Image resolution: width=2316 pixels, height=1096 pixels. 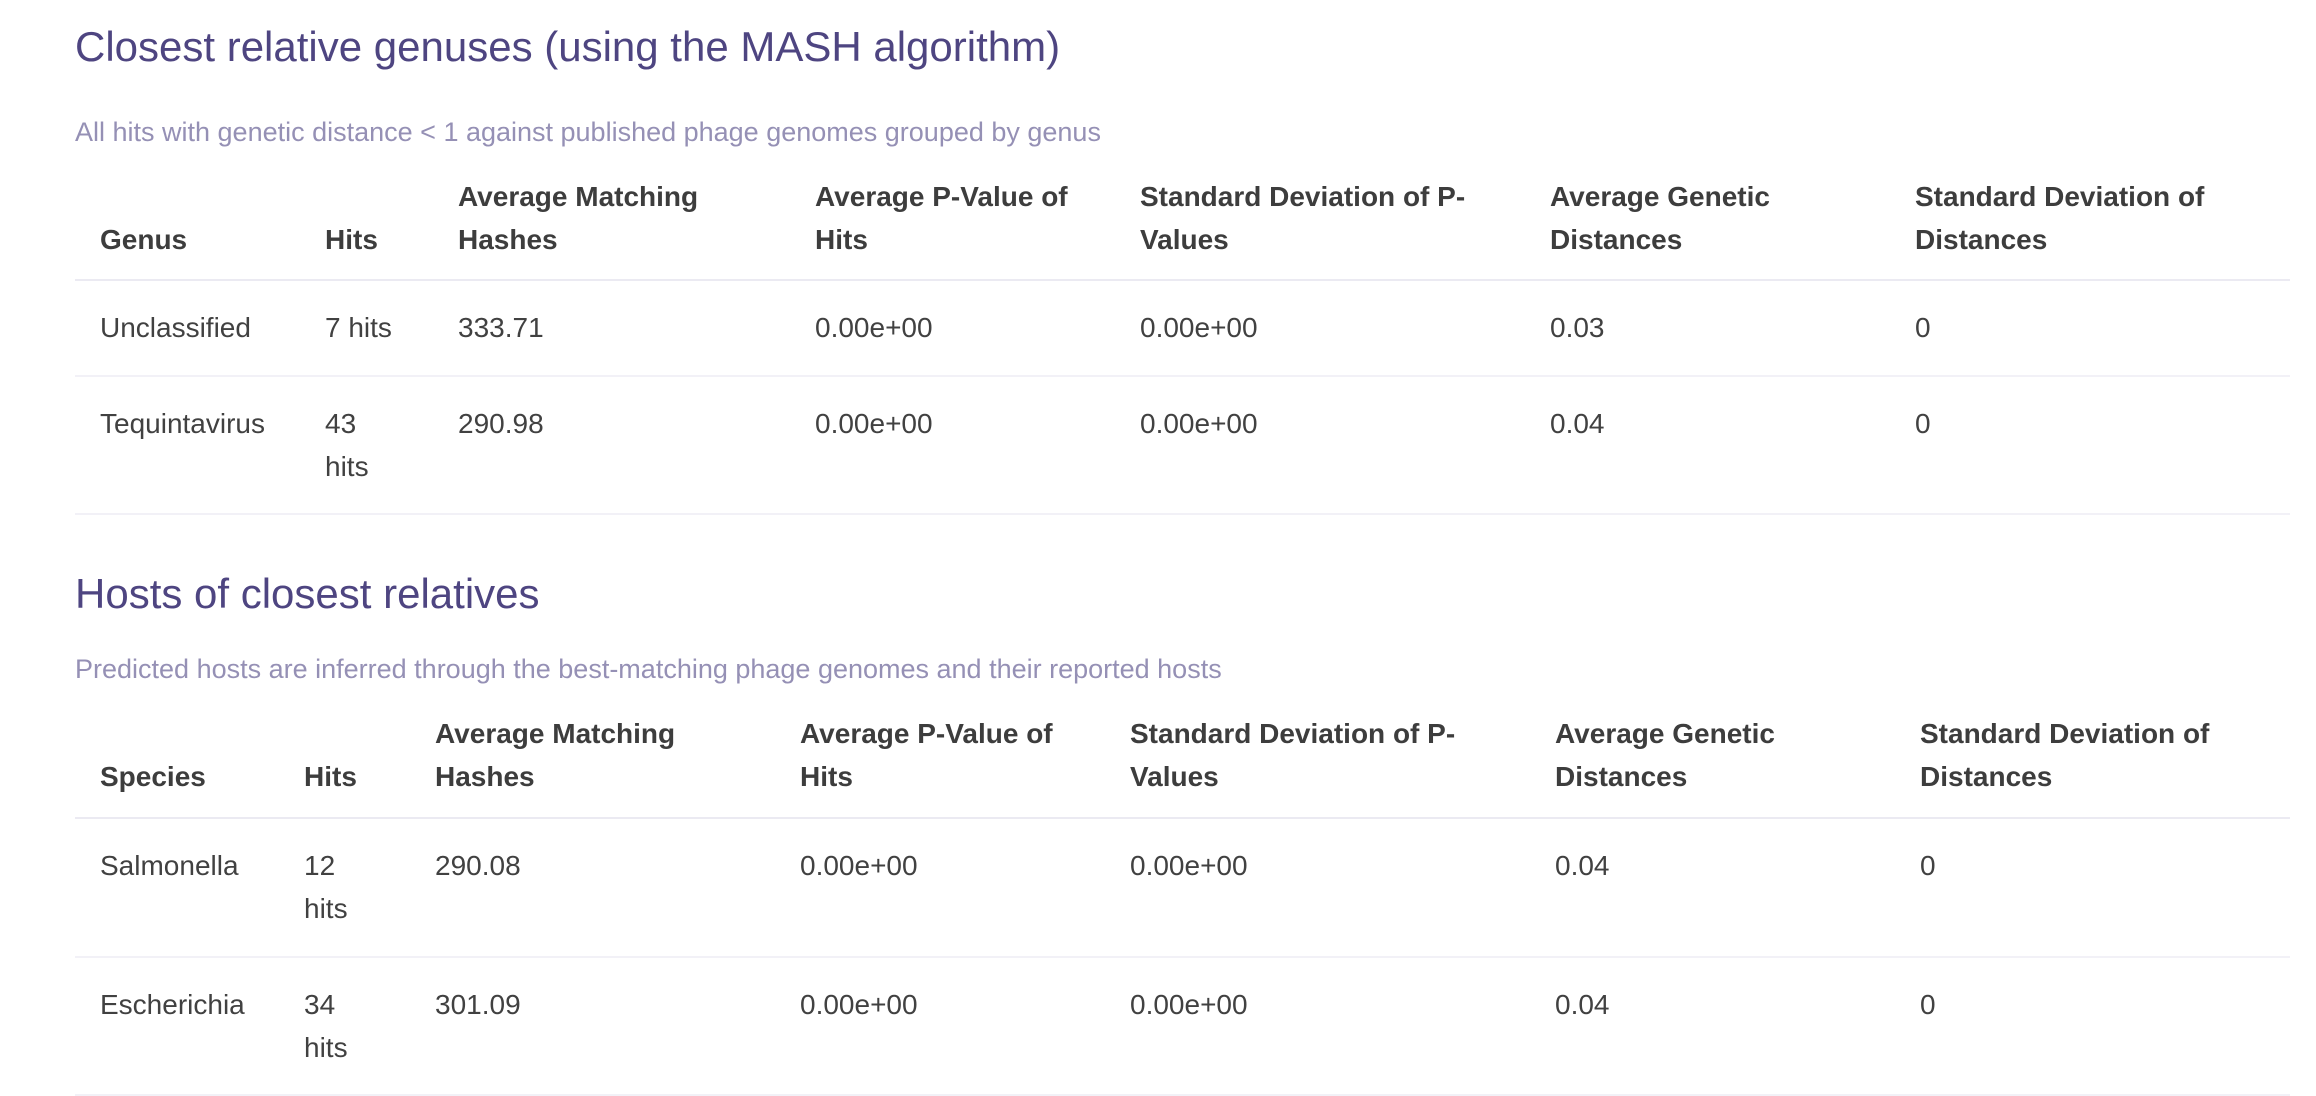 I want to click on cell-hits: 7 hits, so click(x=366, y=328).